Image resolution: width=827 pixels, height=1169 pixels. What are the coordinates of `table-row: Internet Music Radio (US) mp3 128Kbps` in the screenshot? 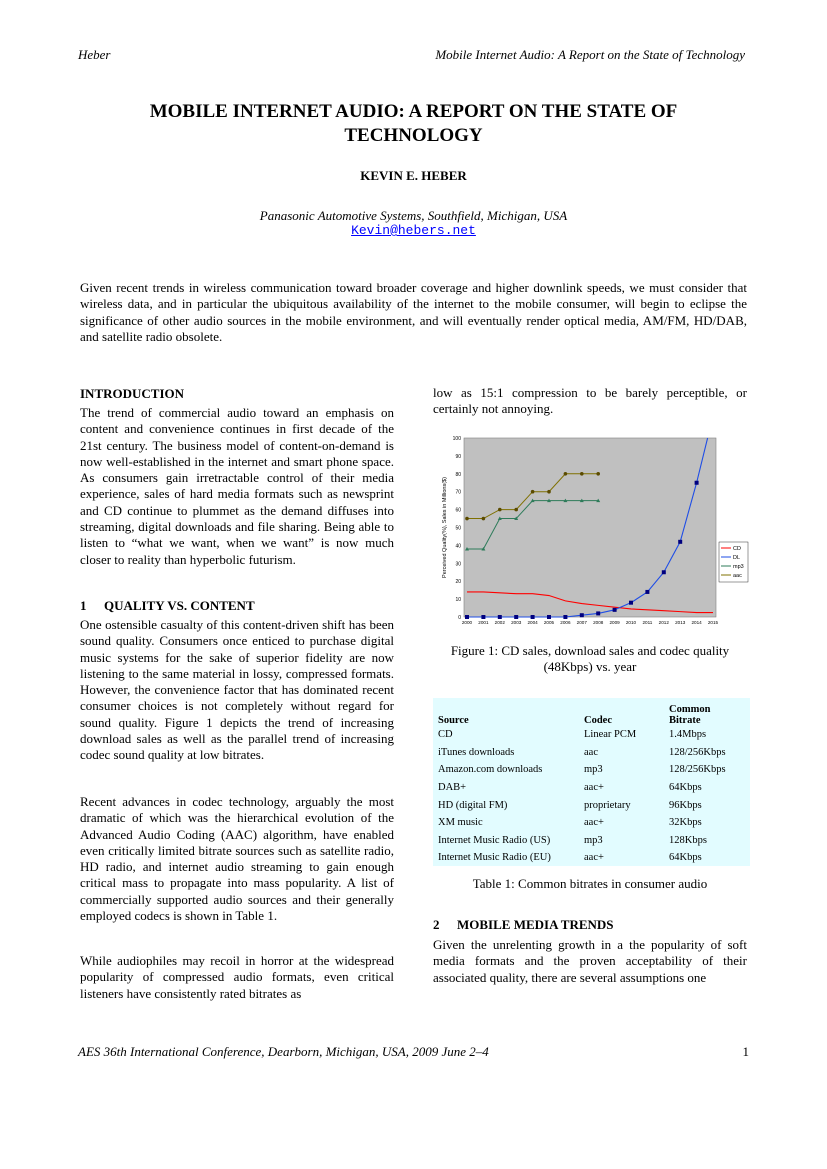 It's located at (591, 841).